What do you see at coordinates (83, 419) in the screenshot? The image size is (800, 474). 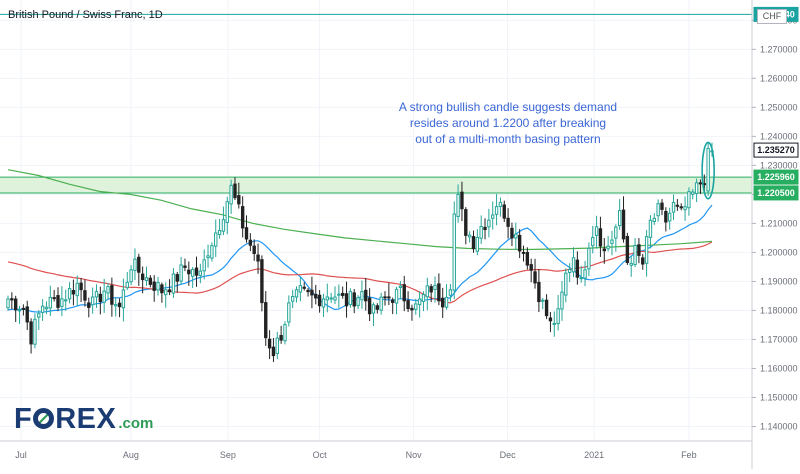 I see `forex-logo: F REX .com` at bounding box center [83, 419].